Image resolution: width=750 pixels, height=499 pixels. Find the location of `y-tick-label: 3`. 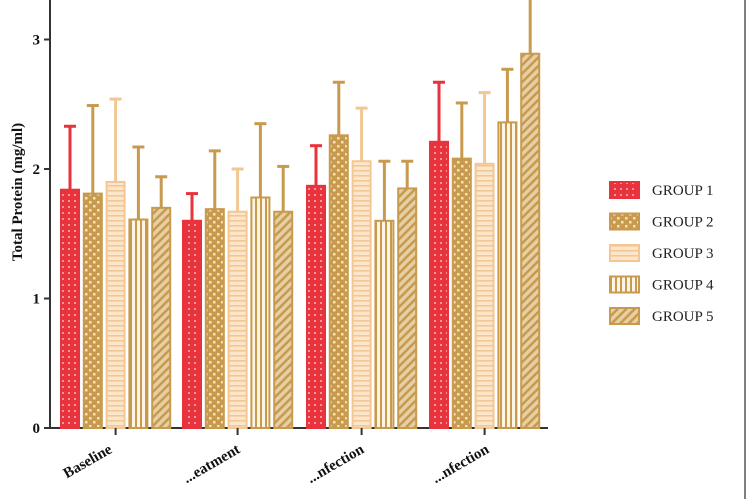

y-tick-label: 3 is located at coordinates (37, 41).